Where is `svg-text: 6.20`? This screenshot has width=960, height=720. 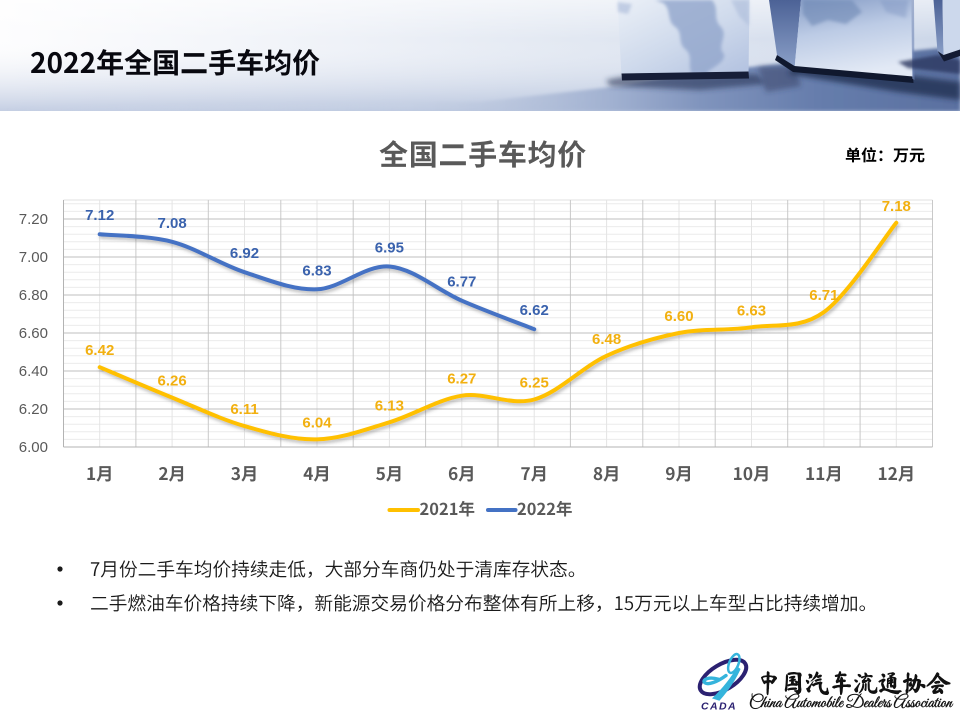
svg-text: 6.20 is located at coordinates (33, 409).